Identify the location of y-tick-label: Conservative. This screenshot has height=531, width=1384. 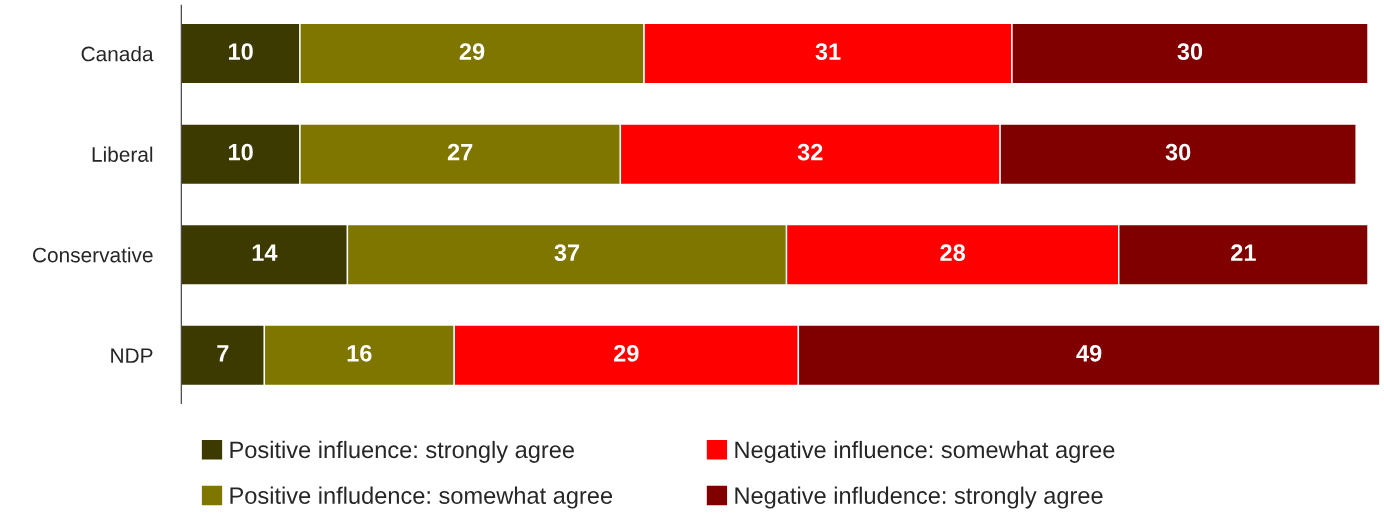
(93, 255).